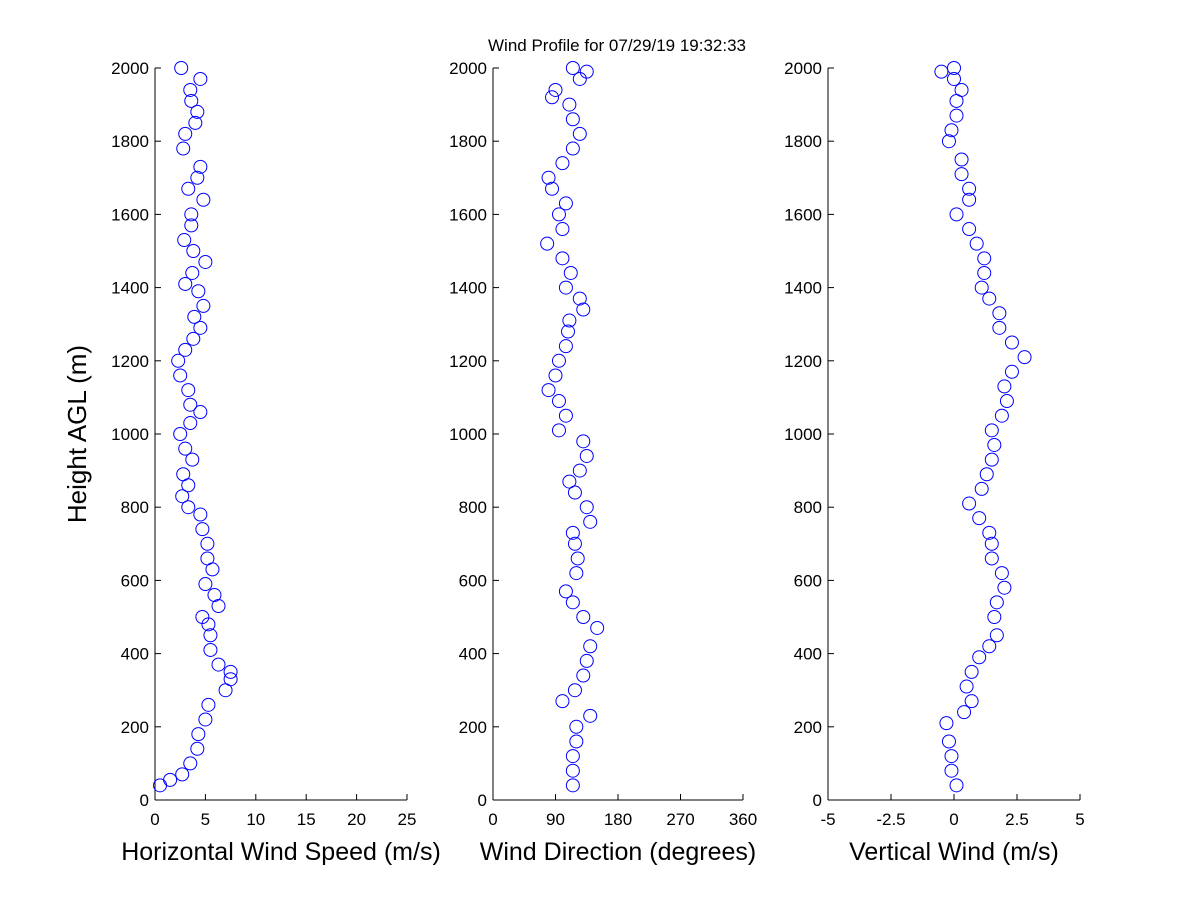  Describe the element at coordinates (255, 819) in the screenshot. I see `x-tick-label: 10` at that location.